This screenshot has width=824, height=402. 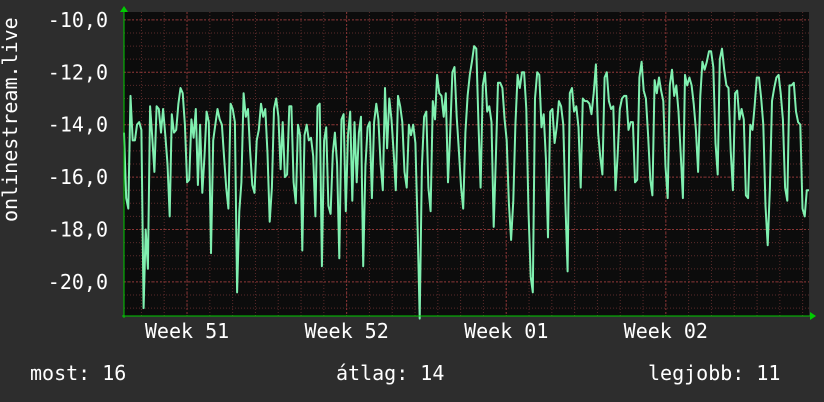 What do you see at coordinates (426, 331) in the screenshot?
I see `x-axis-ticks: Week 51 Week 52 Week 01 Week 02` at bounding box center [426, 331].